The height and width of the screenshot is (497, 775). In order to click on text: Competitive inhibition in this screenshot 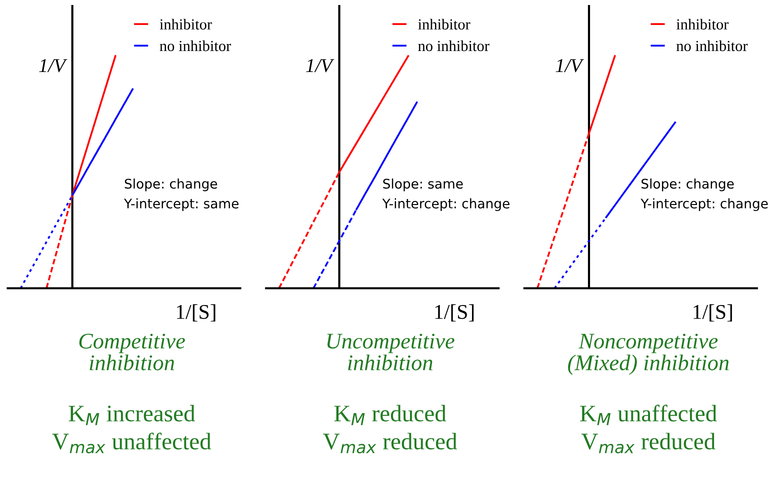, I will do `click(132, 352)`.